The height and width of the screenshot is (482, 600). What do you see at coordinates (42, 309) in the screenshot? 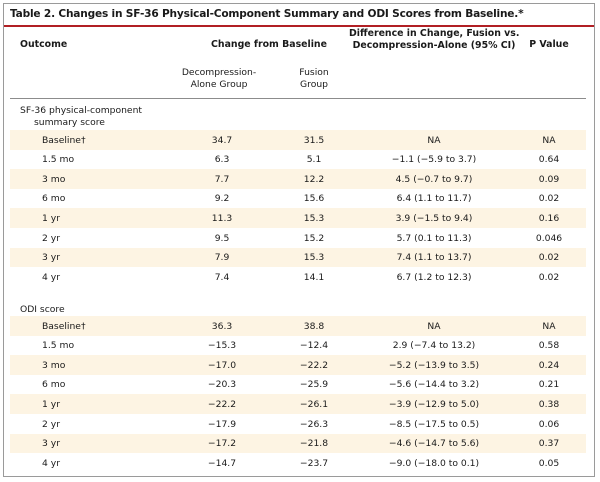
I see `section-label-odi: ODI score` at bounding box center [42, 309].